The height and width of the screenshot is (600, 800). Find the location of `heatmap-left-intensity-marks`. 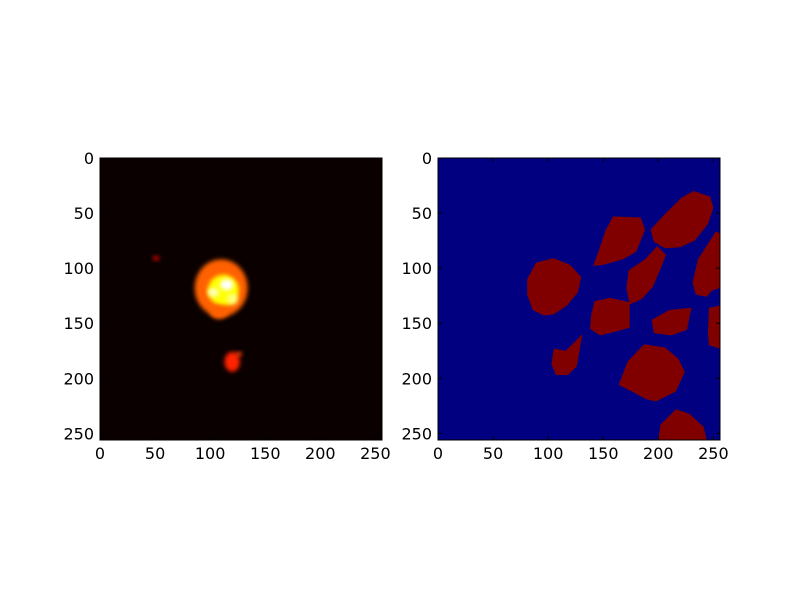

heatmap-left-intensity-marks is located at coordinates (200, 314).